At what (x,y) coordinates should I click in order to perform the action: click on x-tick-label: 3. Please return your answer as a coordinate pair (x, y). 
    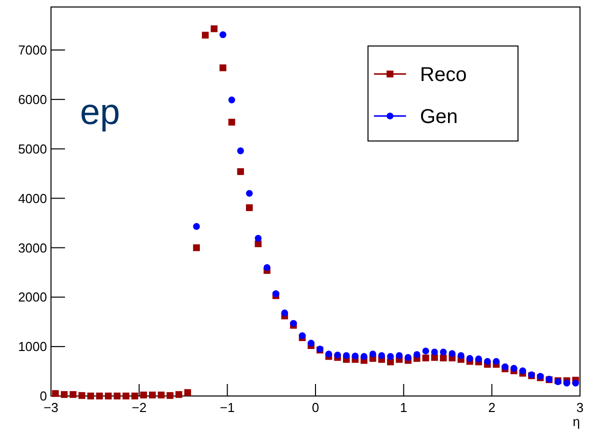
    Looking at the image, I should click on (580, 407).